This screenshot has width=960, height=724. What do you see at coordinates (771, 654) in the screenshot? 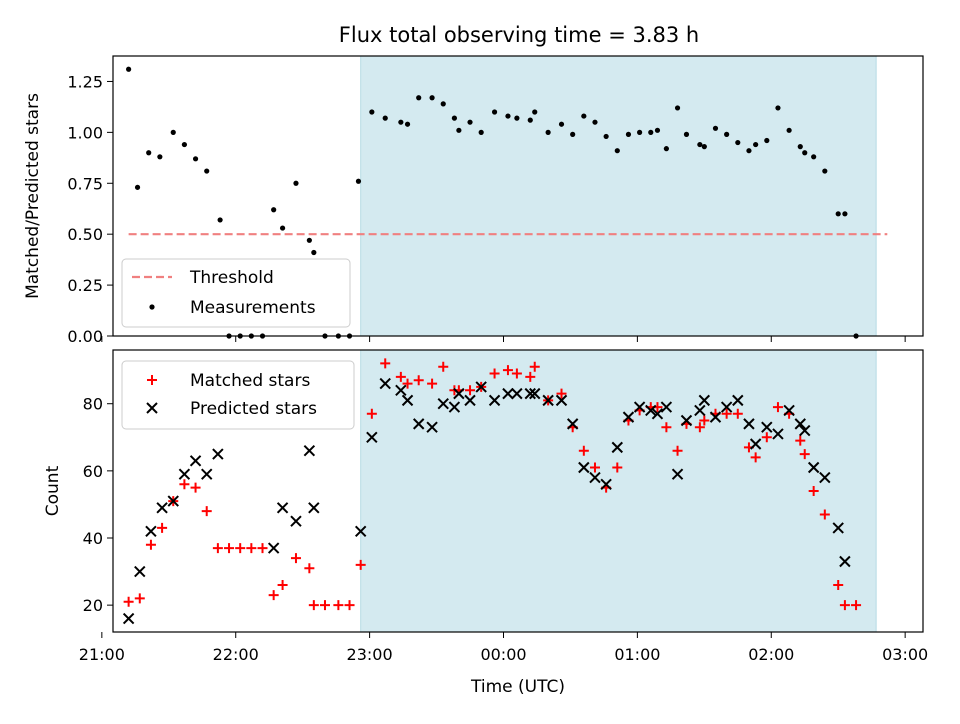
I see `x-tick-label: 02:00` at bounding box center [771, 654].